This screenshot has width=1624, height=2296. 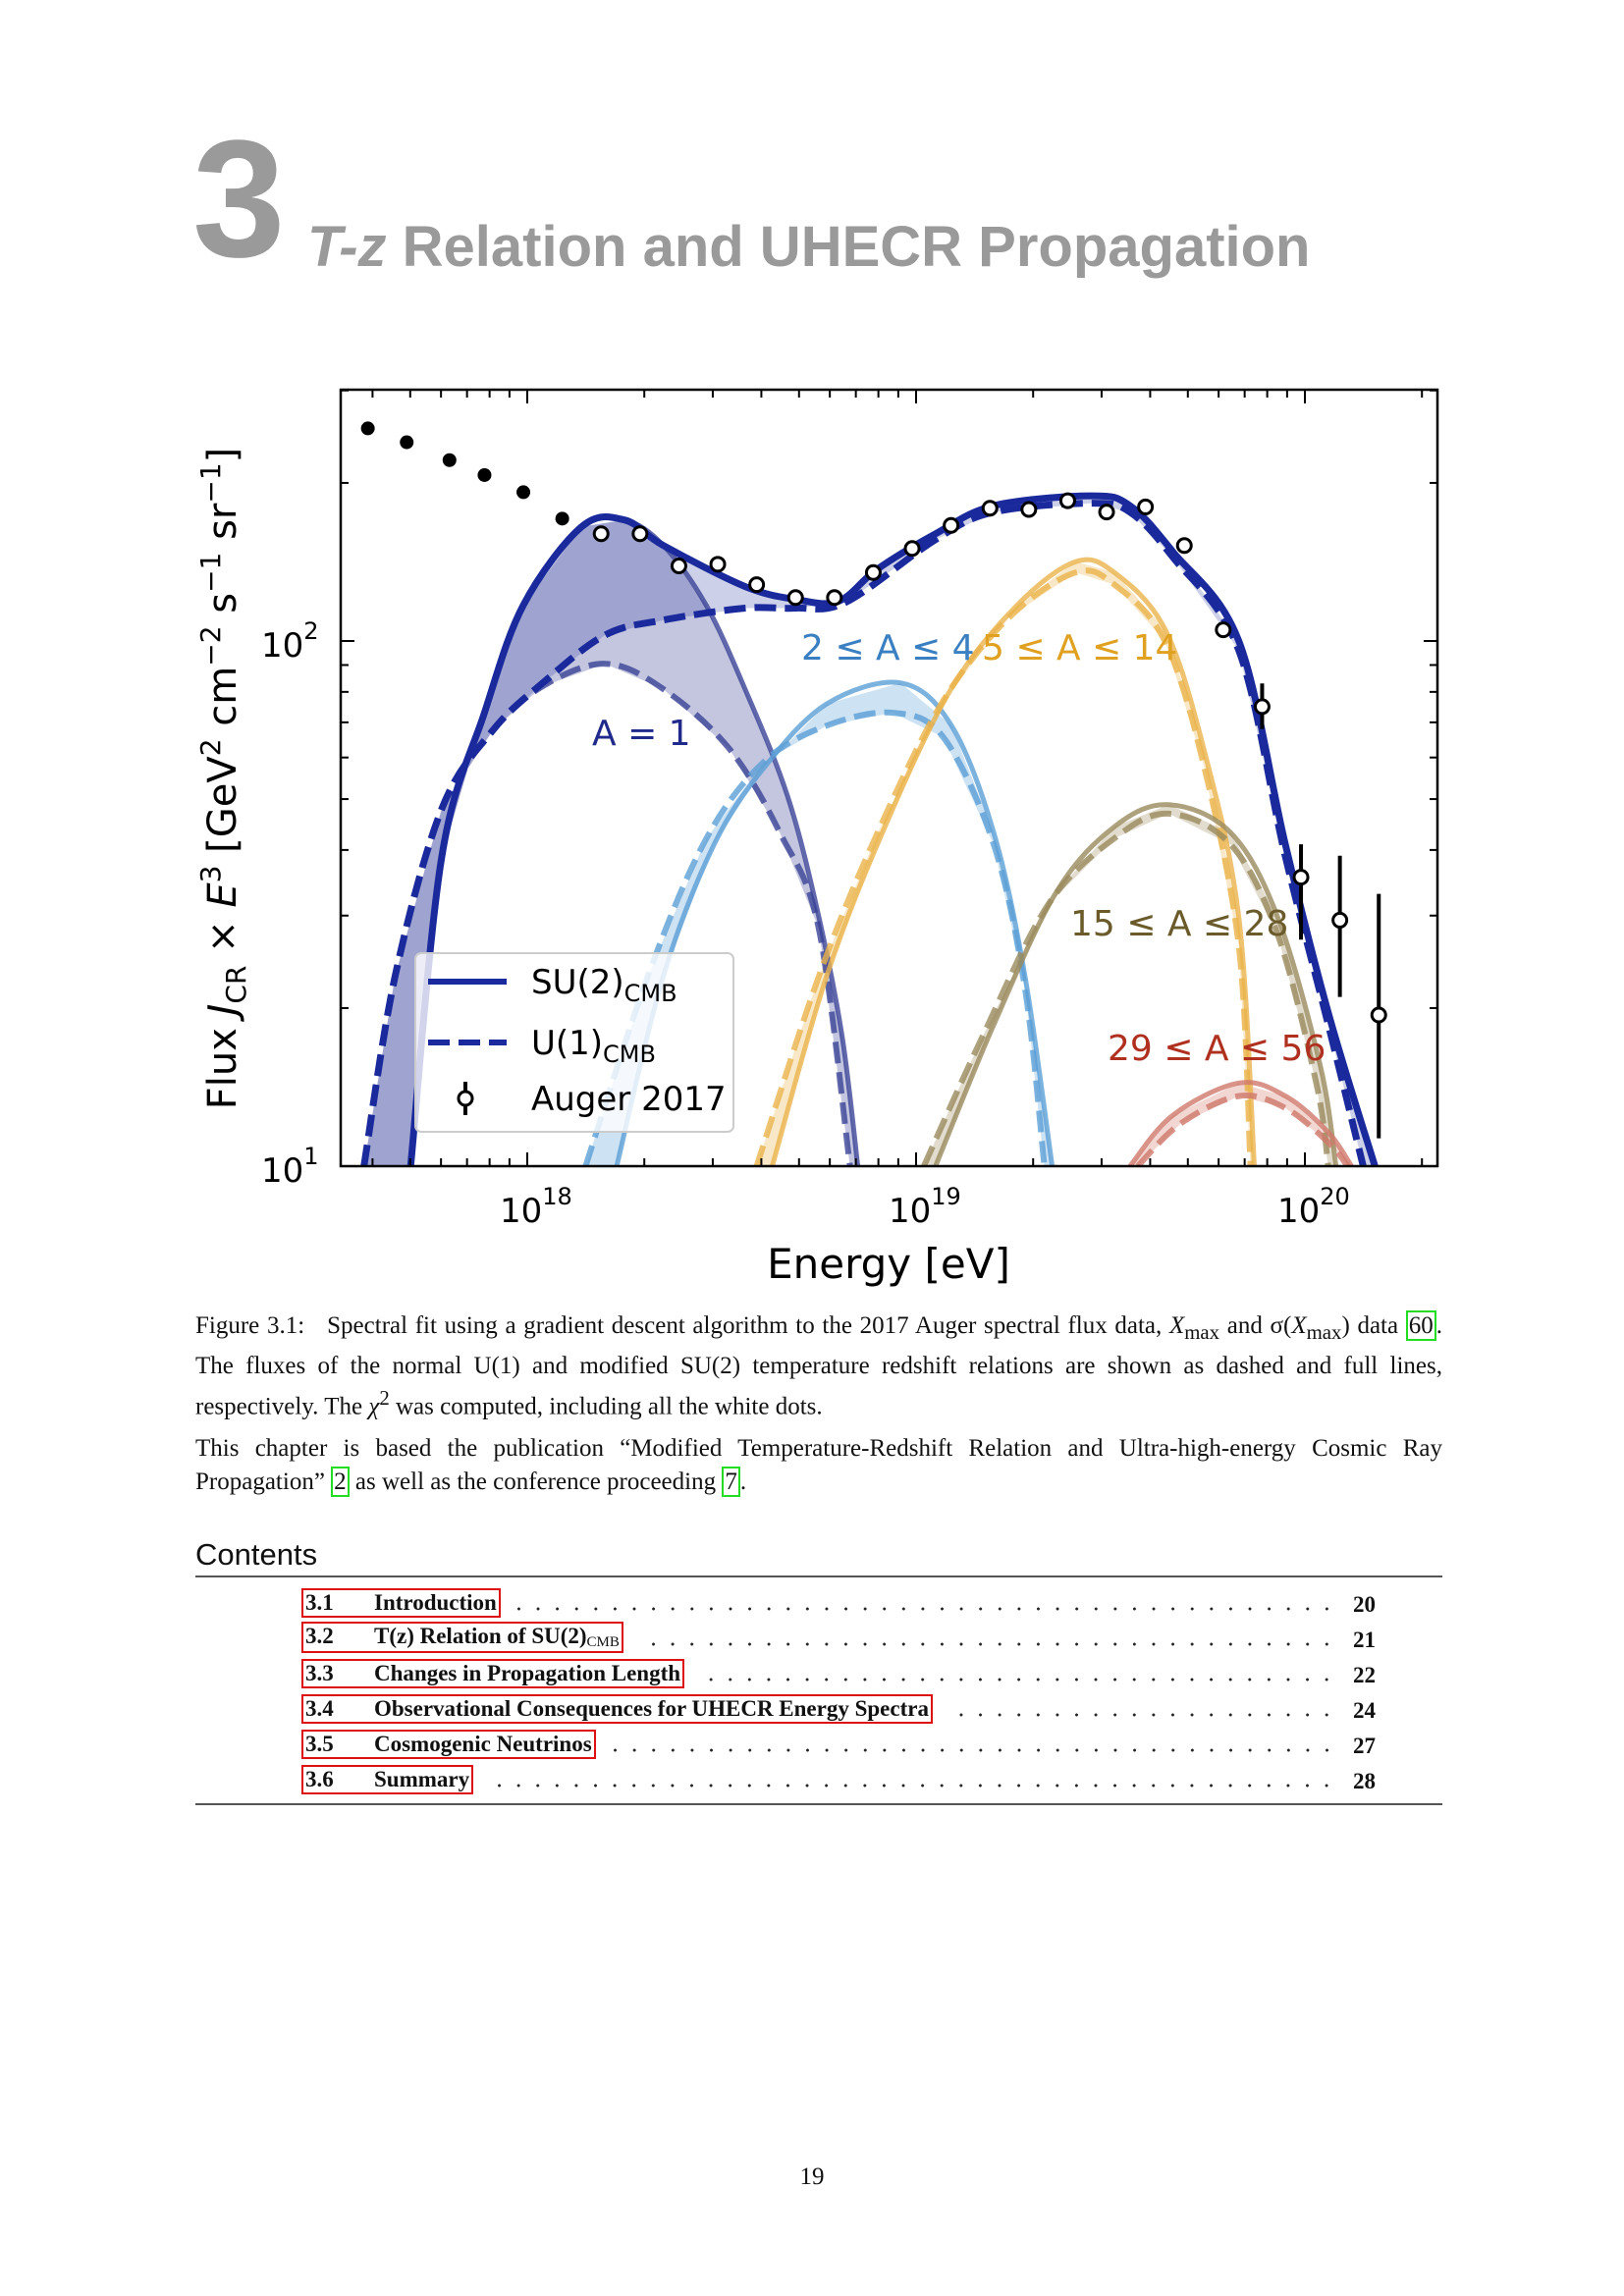 I want to click on label-a-1: A = 1, so click(x=641, y=734).